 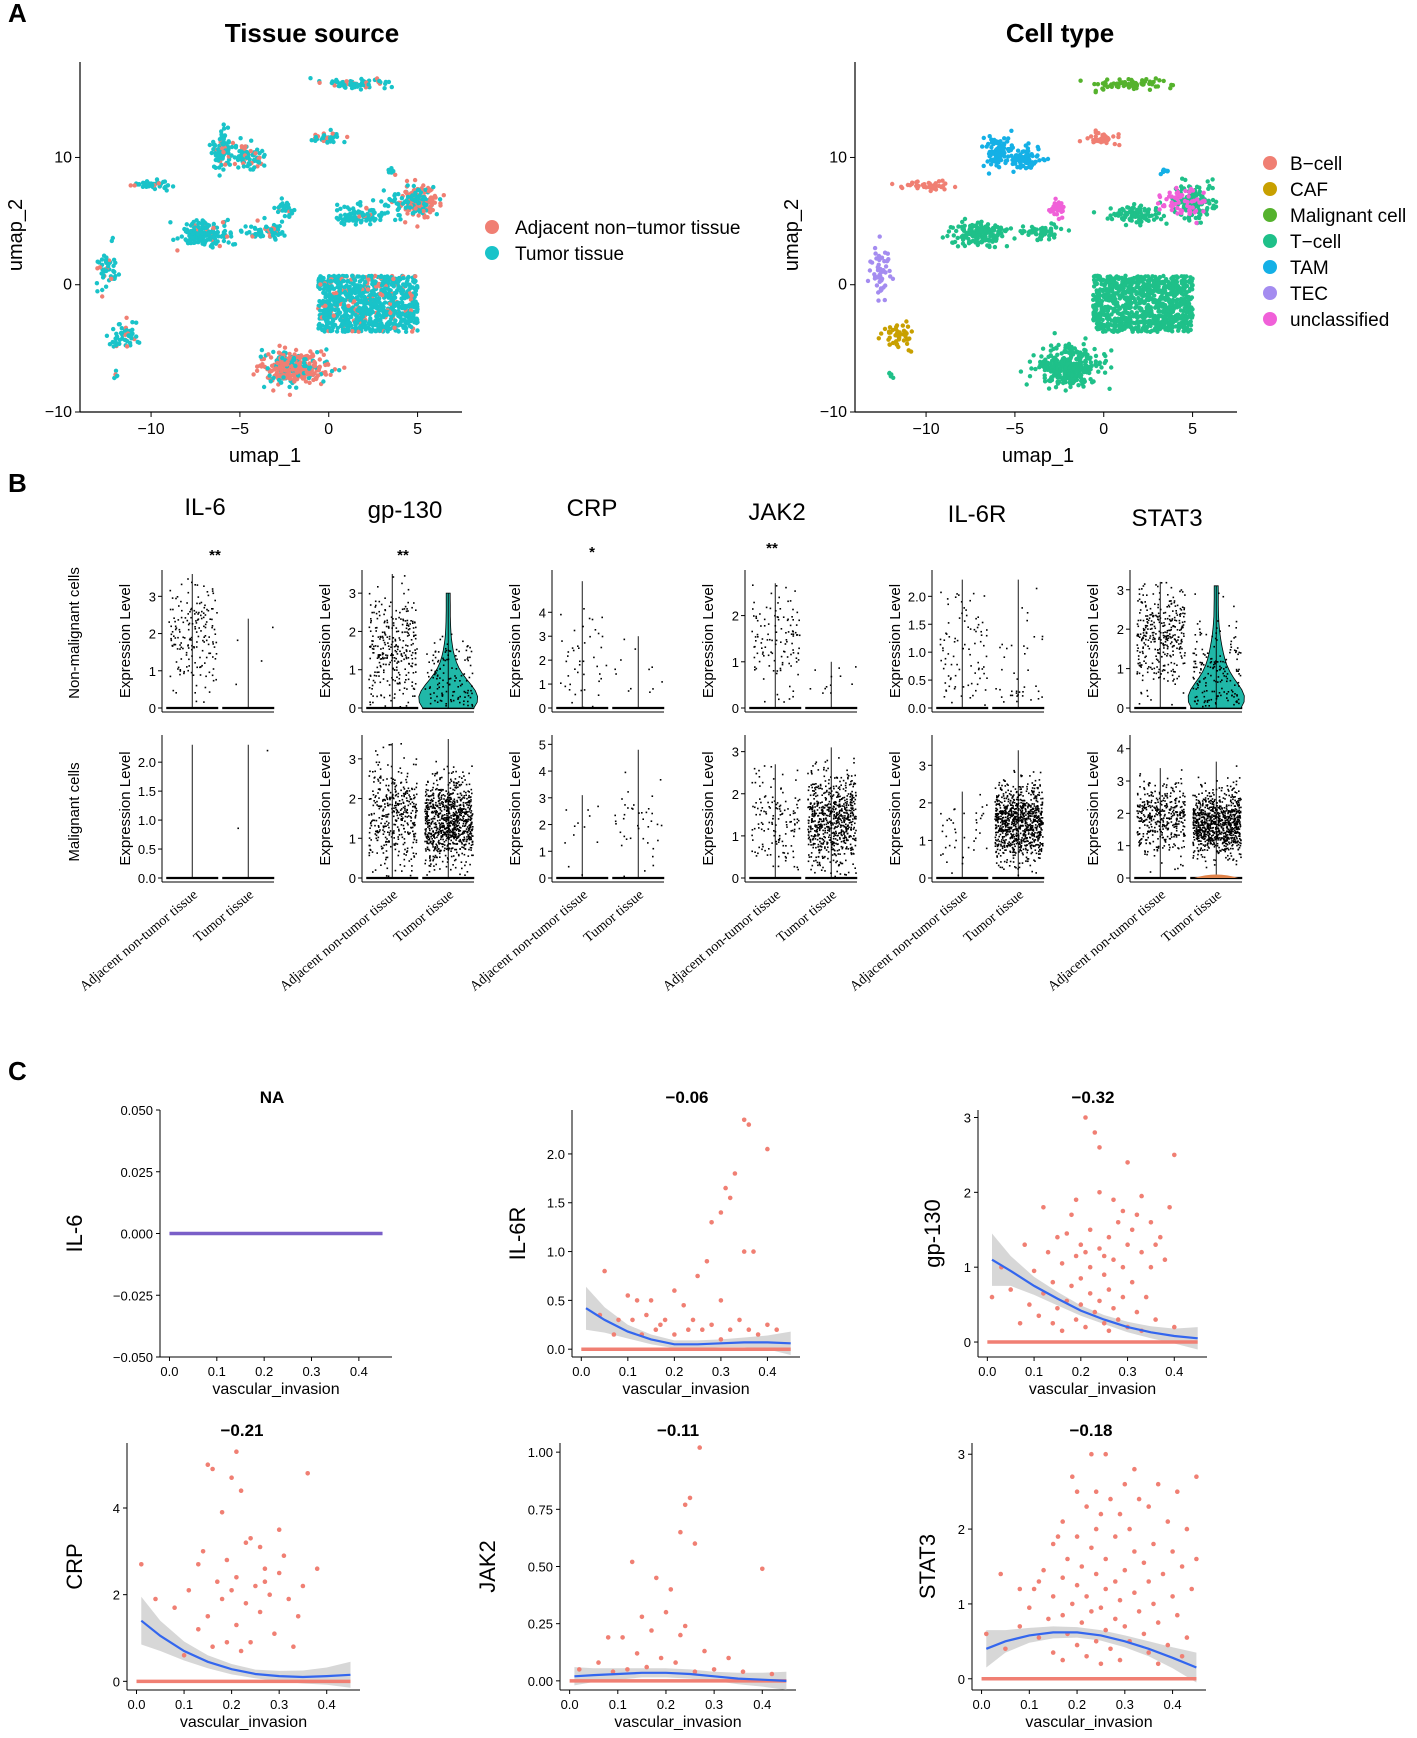 What do you see at coordinates (352, 593) in the screenshot?
I see `y-tick-label: 3` at bounding box center [352, 593].